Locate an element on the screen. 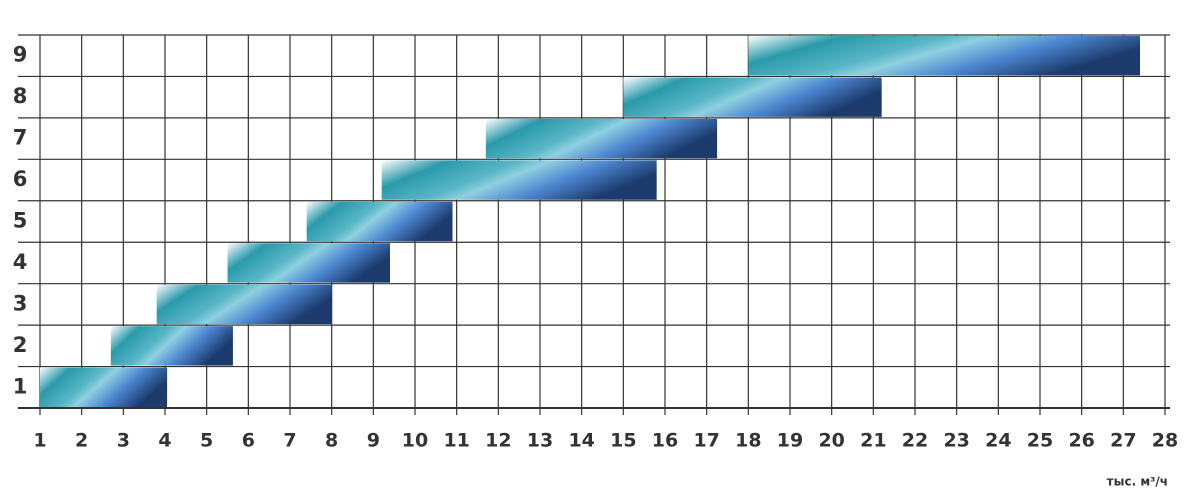  x-tick-label: 16 is located at coordinates (665, 441).